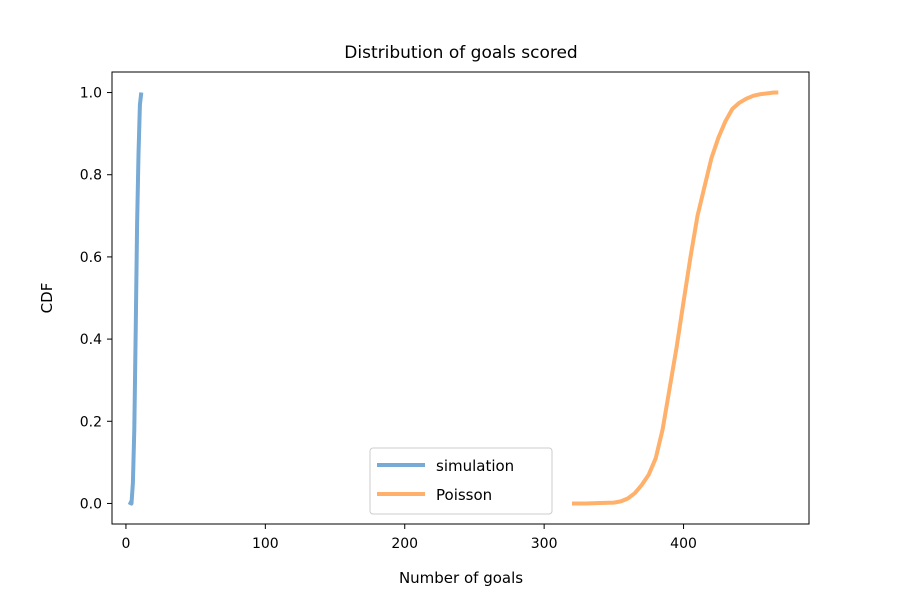 This screenshot has height=600, width=900. I want to click on series-line-simulation, so click(135, 299).